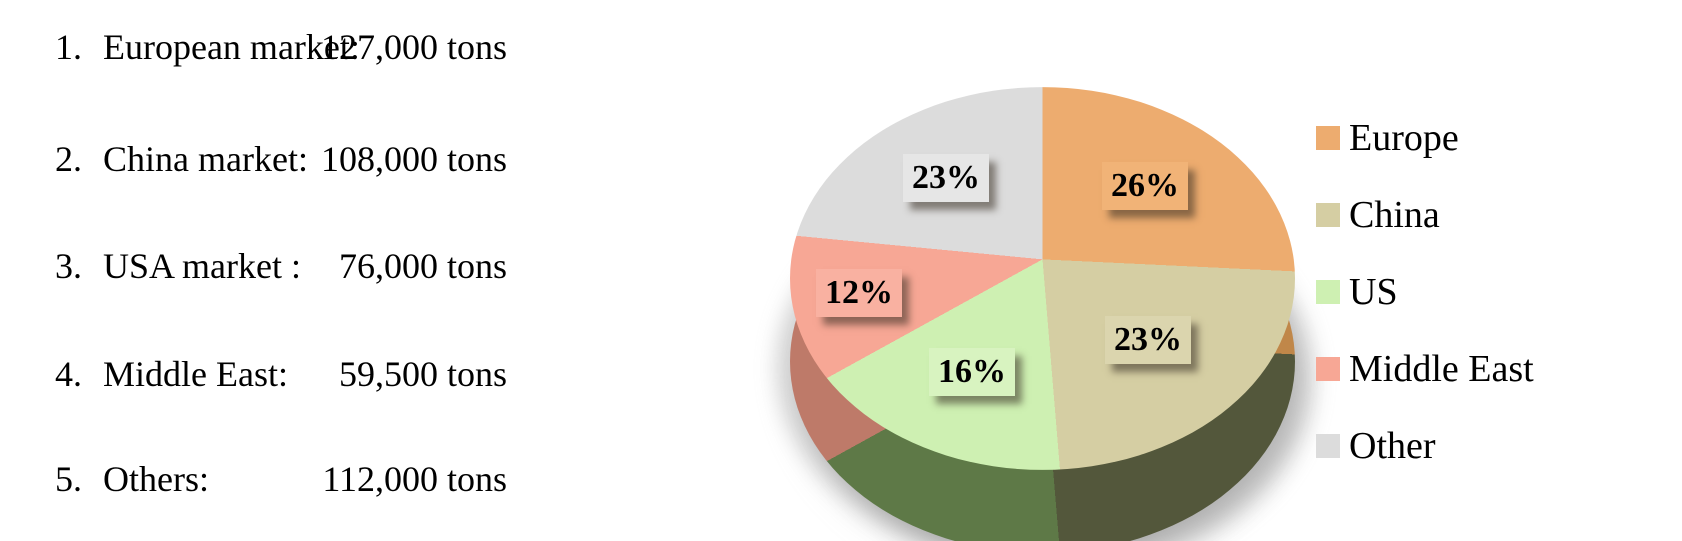  Describe the element at coordinates (1328, 446) in the screenshot. I see `legend-swatch-other` at that location.